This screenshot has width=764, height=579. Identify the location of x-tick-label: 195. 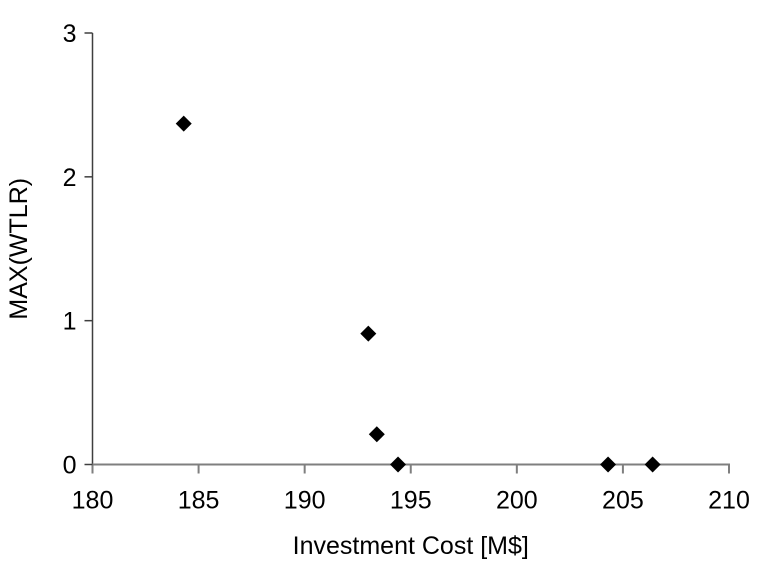
(411, 501).